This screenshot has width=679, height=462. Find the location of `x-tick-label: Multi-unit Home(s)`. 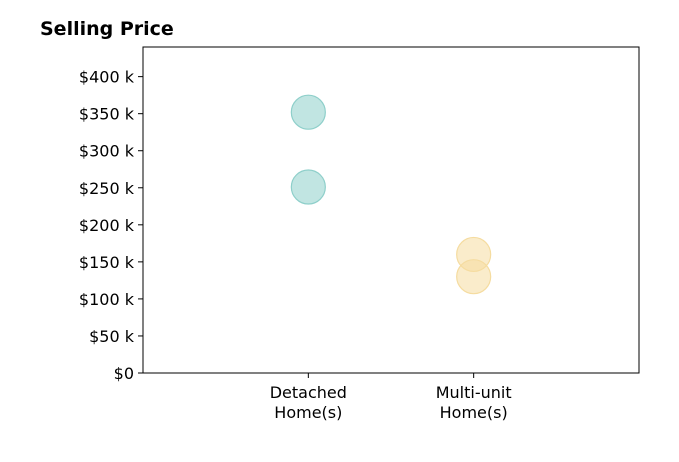

x-tick-label: Multi-unit Home(s) is located at coordinates (474, 402).